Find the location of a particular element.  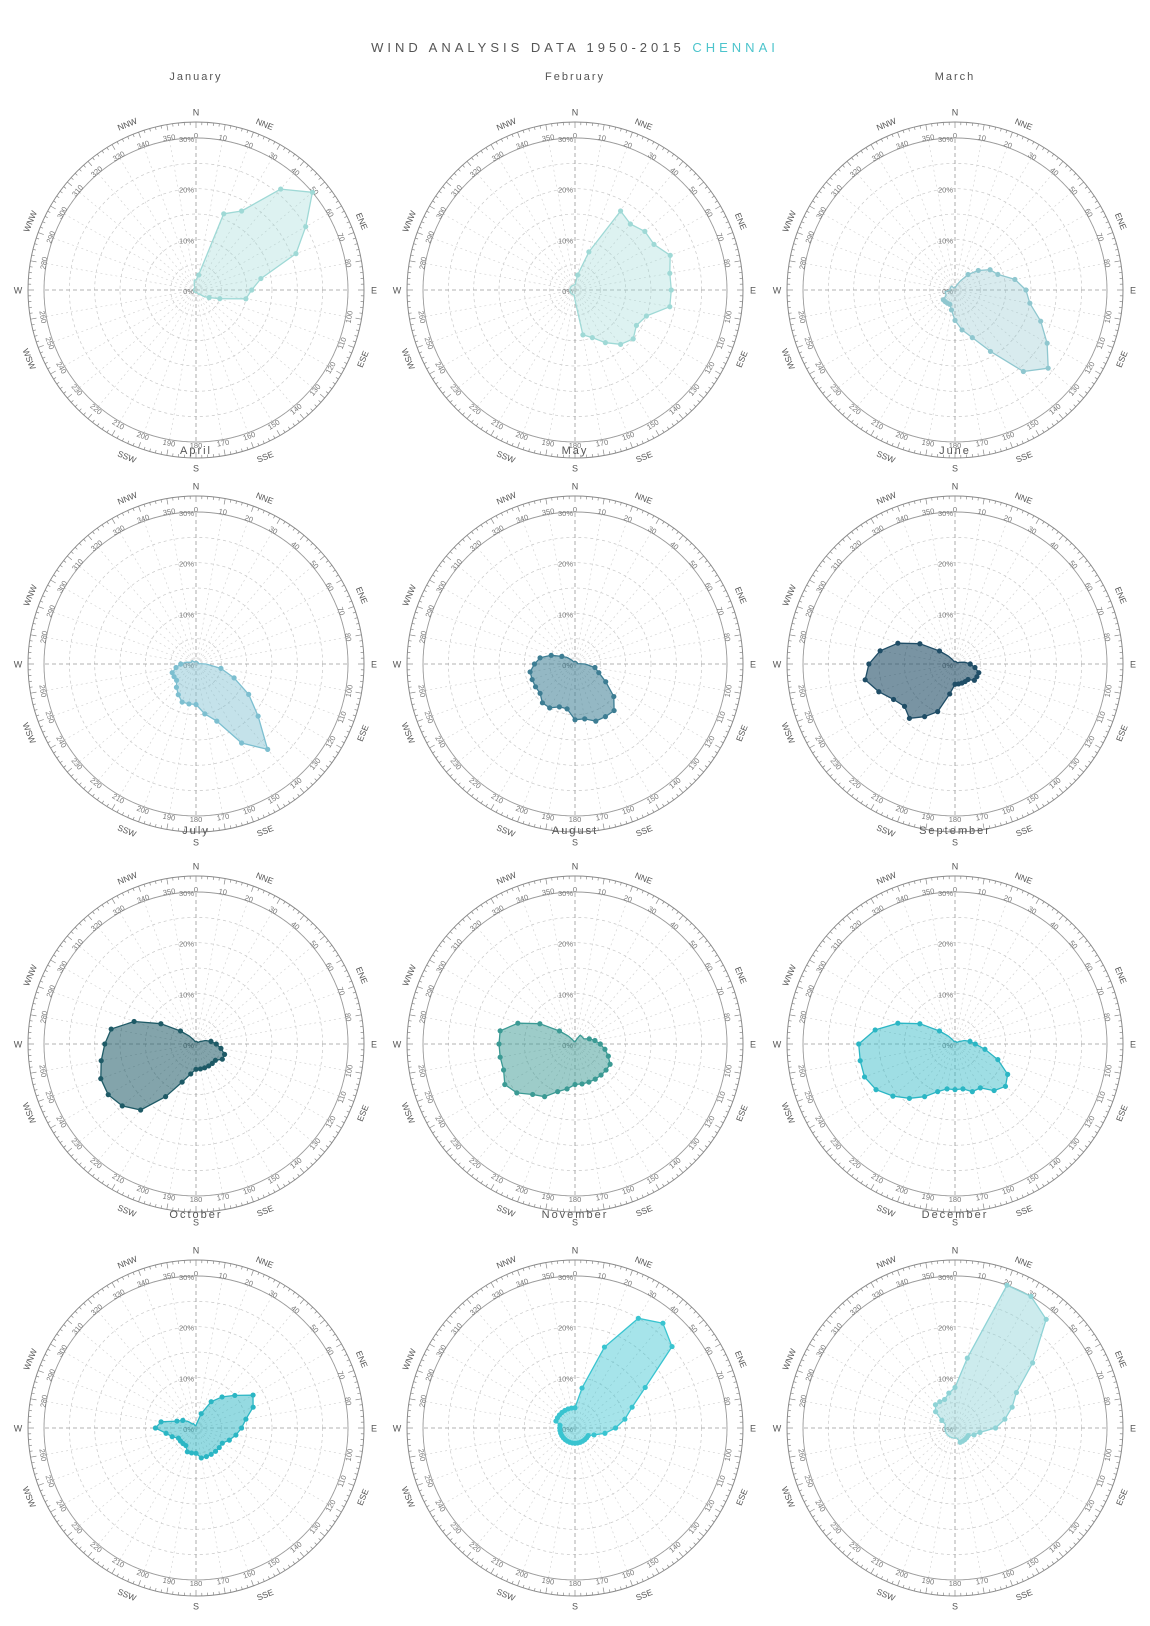

degree-tick-label: 140 is located at coordinates (674, 1547).